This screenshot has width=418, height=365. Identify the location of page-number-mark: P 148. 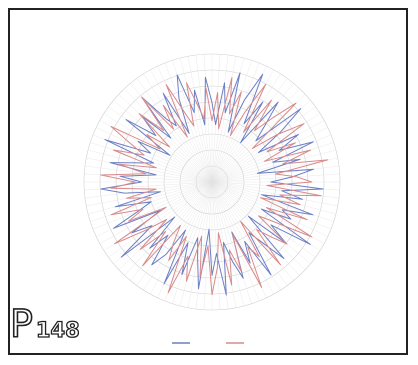
(44, 324).